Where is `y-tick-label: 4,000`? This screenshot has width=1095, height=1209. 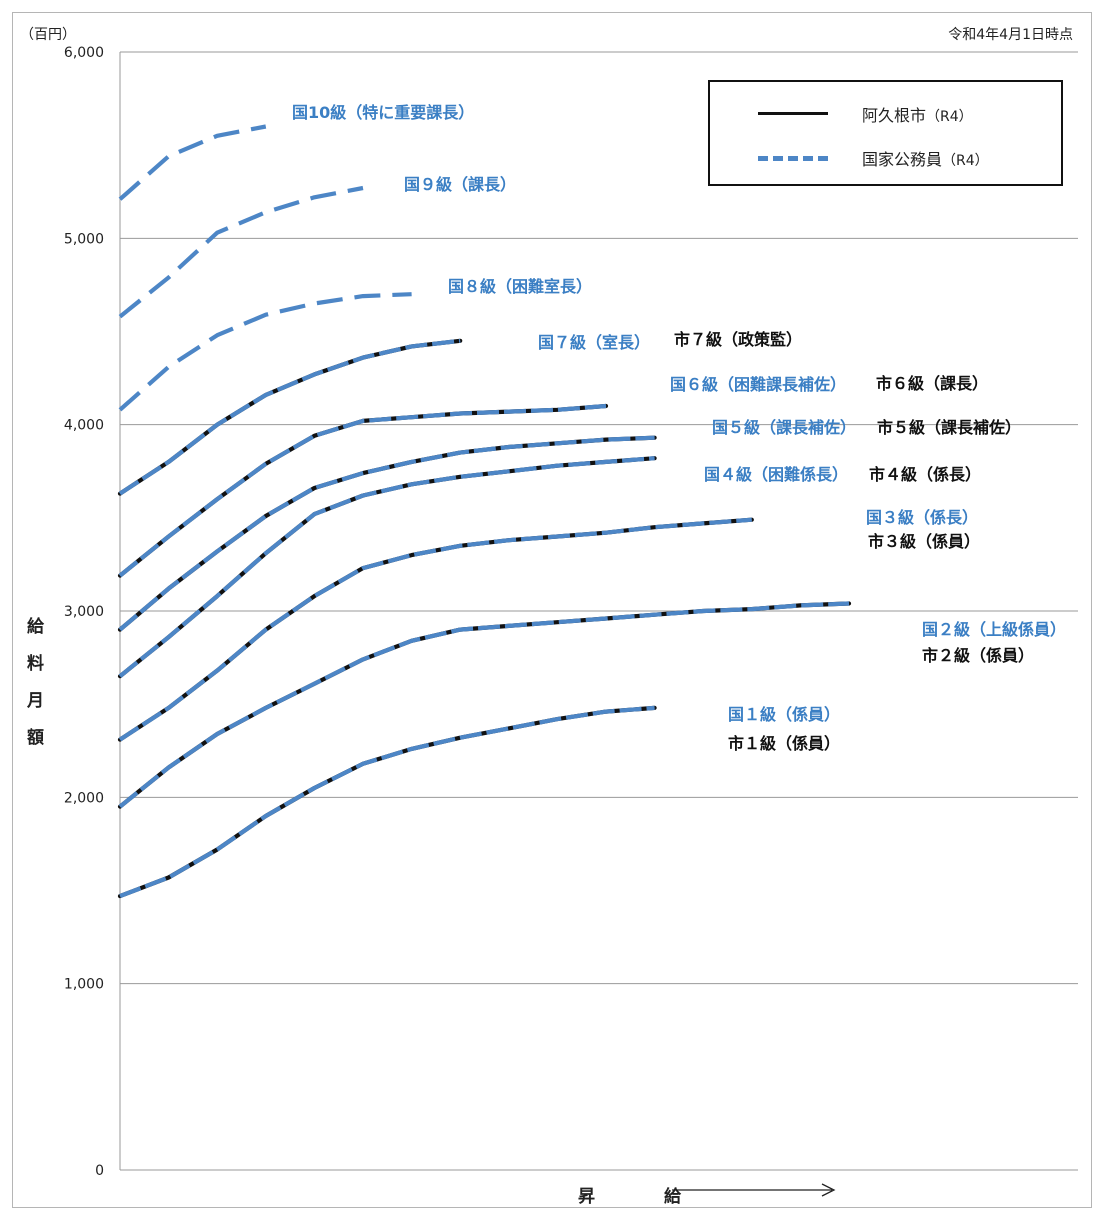
y-tick-label: 4,000 is located at coordinates (84, 426).